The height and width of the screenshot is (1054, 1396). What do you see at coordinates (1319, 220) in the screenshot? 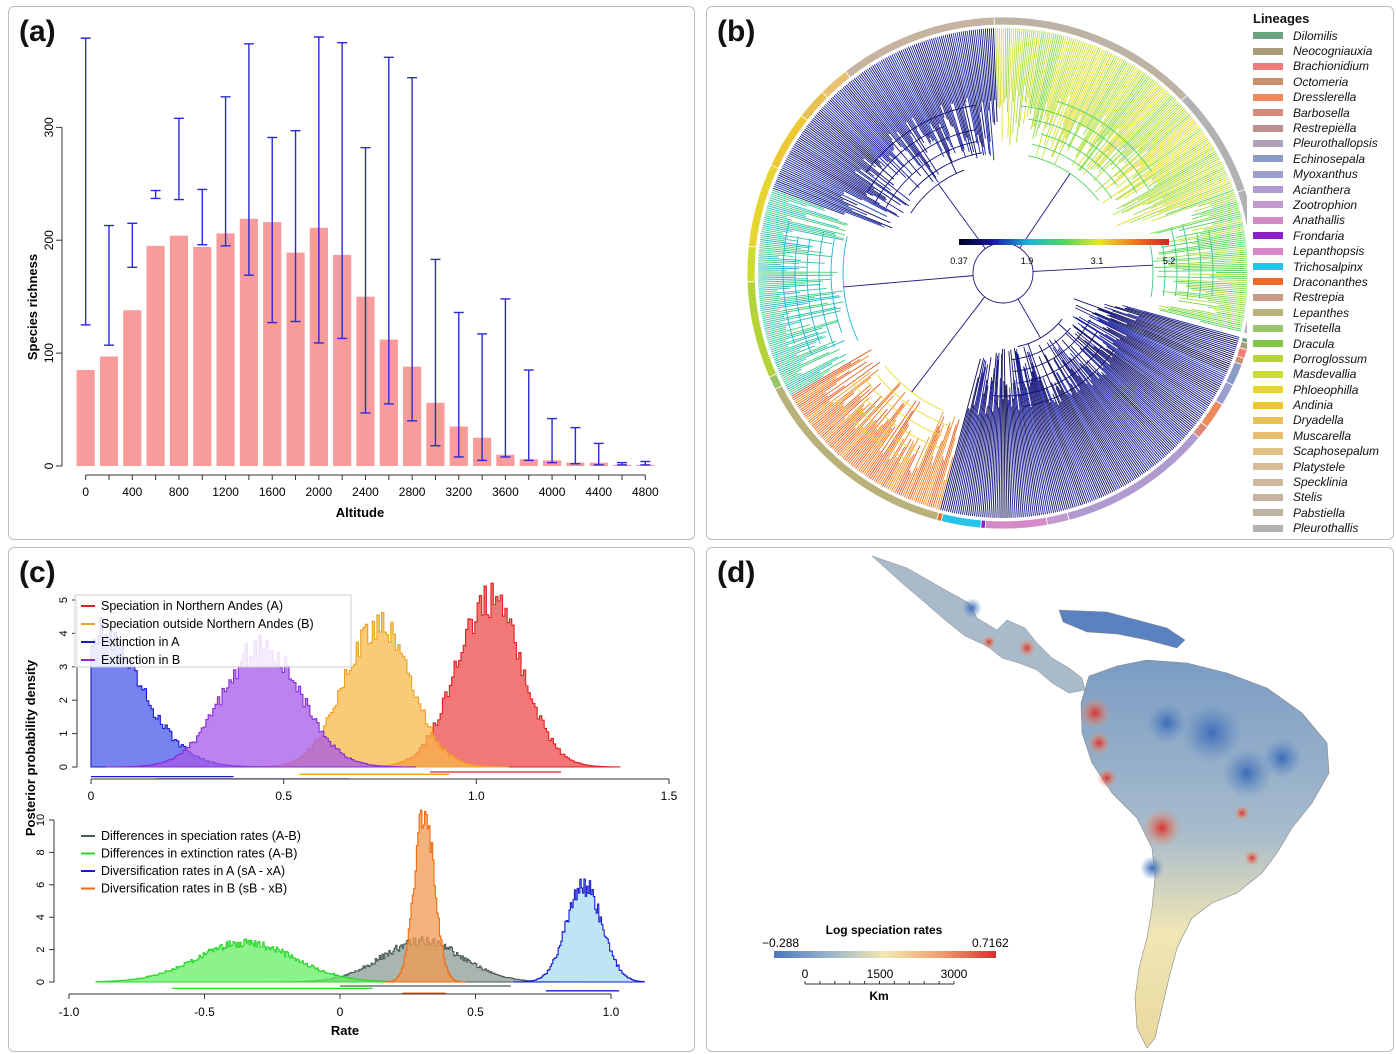
I see `legend-label: Anathallis` at bounding box center [1319, 220].